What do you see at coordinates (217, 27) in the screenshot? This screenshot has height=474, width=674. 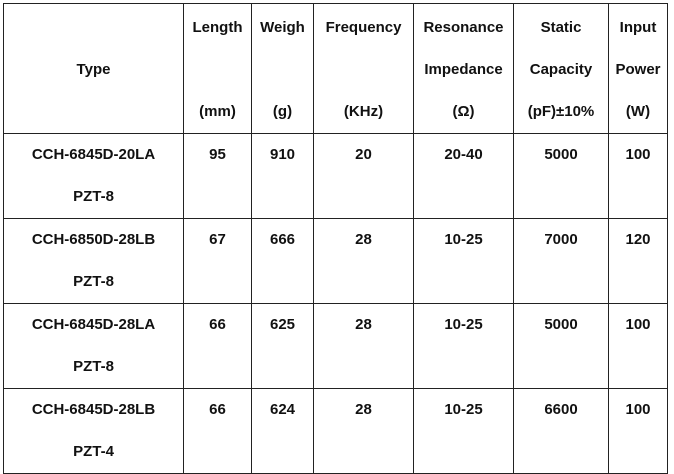 I see `header-text: Length` at bounding box center [217, 27].